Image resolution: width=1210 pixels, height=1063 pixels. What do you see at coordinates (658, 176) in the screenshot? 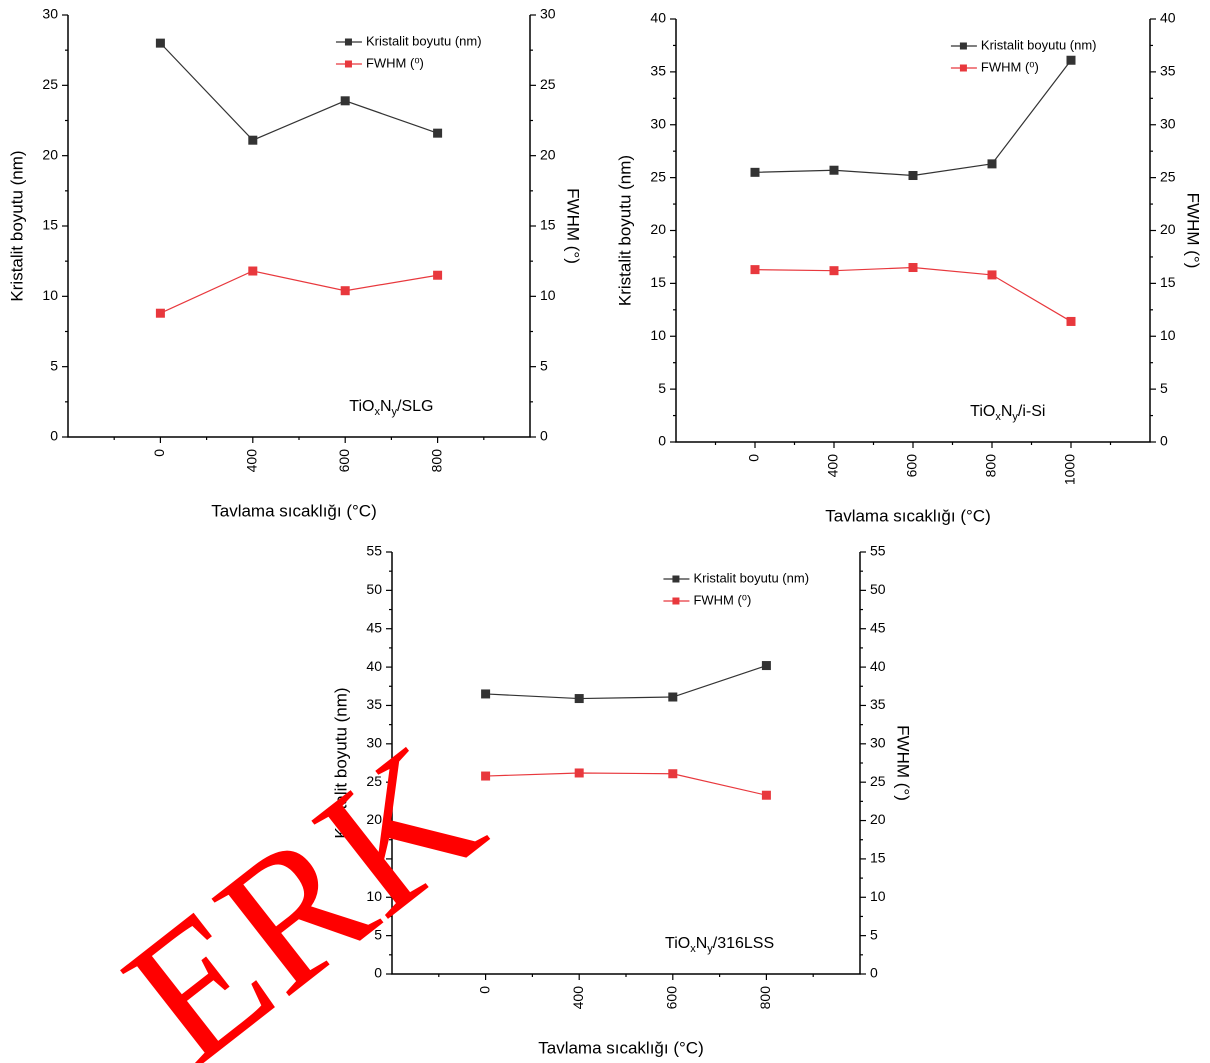
I see `y-tick-label: 25` at bounding box center [658, 176].